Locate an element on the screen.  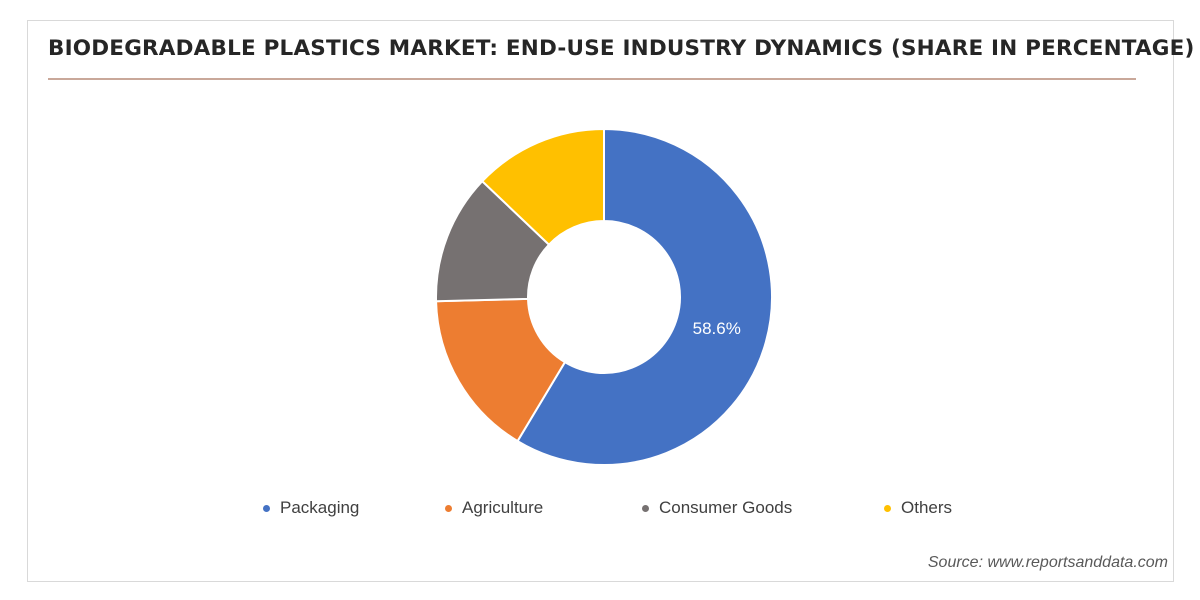
legend-item-packaging: Packaging is located at coordinates (311, 508).